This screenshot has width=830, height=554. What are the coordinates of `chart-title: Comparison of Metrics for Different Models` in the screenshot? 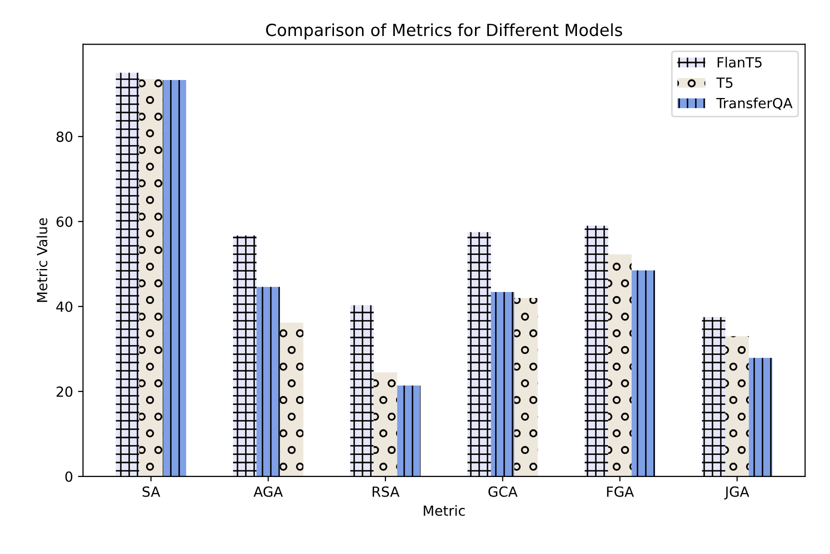 It's located at (444, 31).